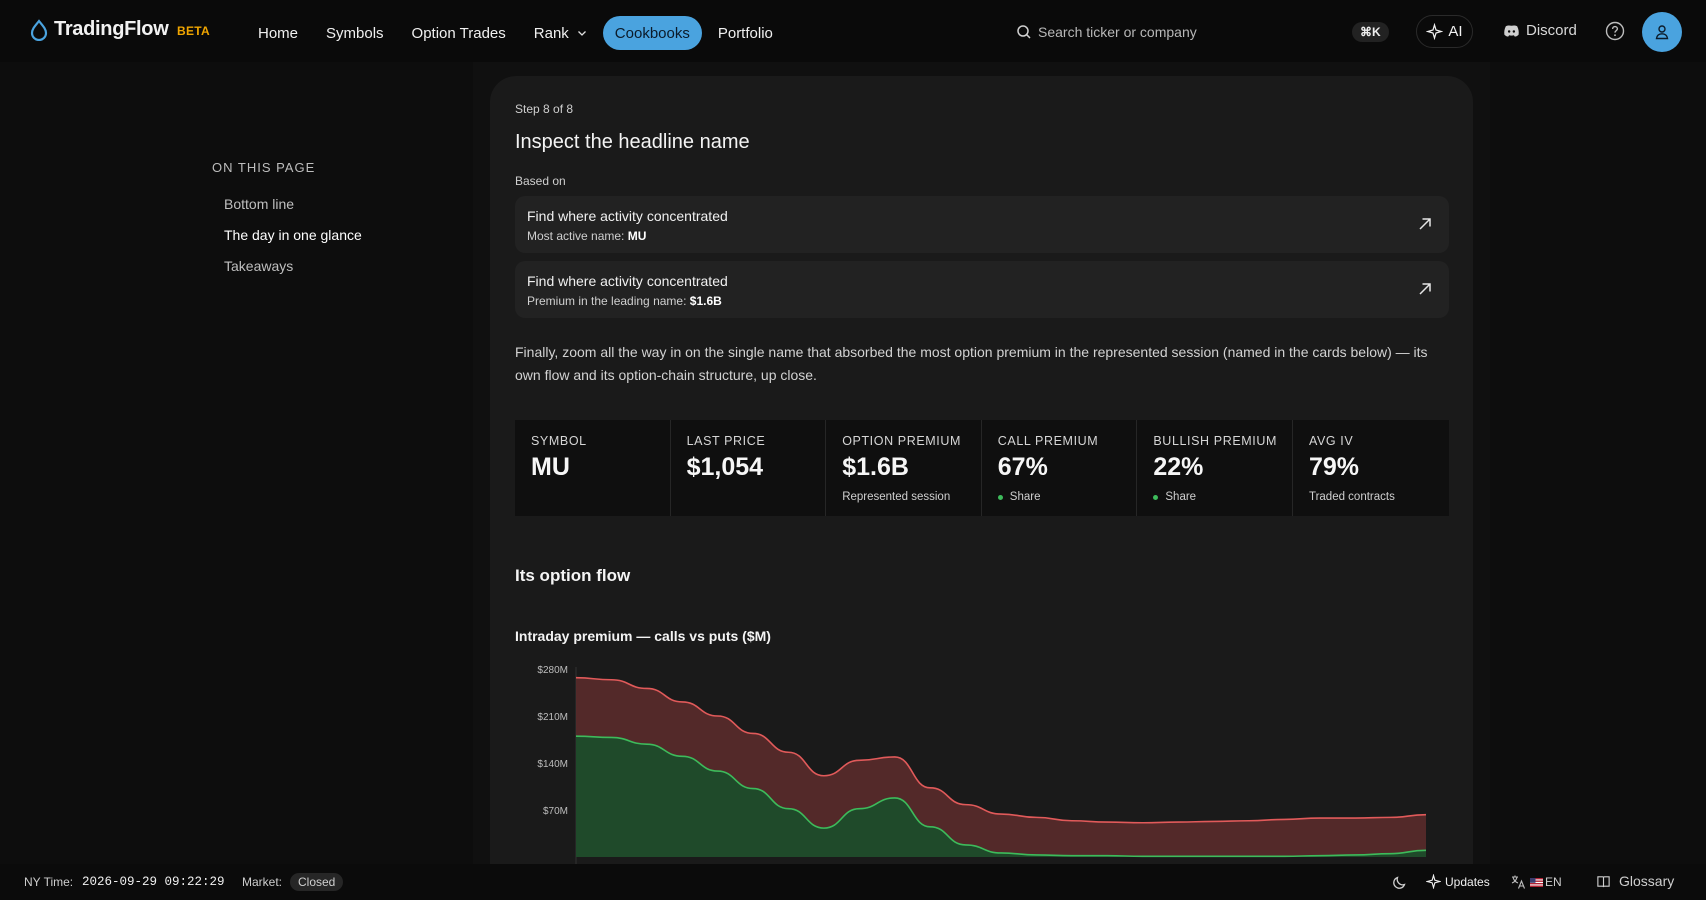 The height and width of the screenshot is (900, 1706). What do you see at coordinates (49, 882) in the screenshot?
I see `ny-time-label: NY Time:` at bounding box center [49, 882].